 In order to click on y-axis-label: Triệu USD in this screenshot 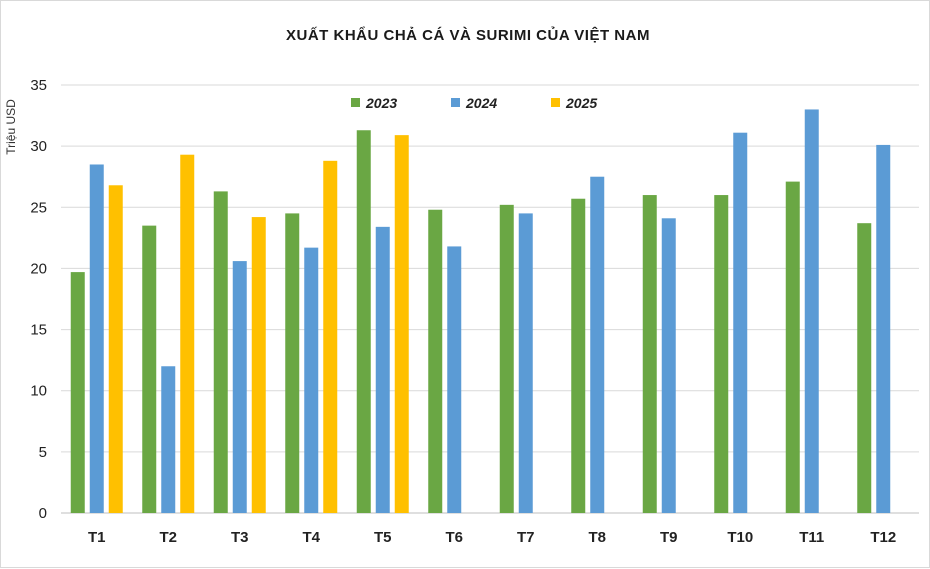, I will do `click(11, 127)`.